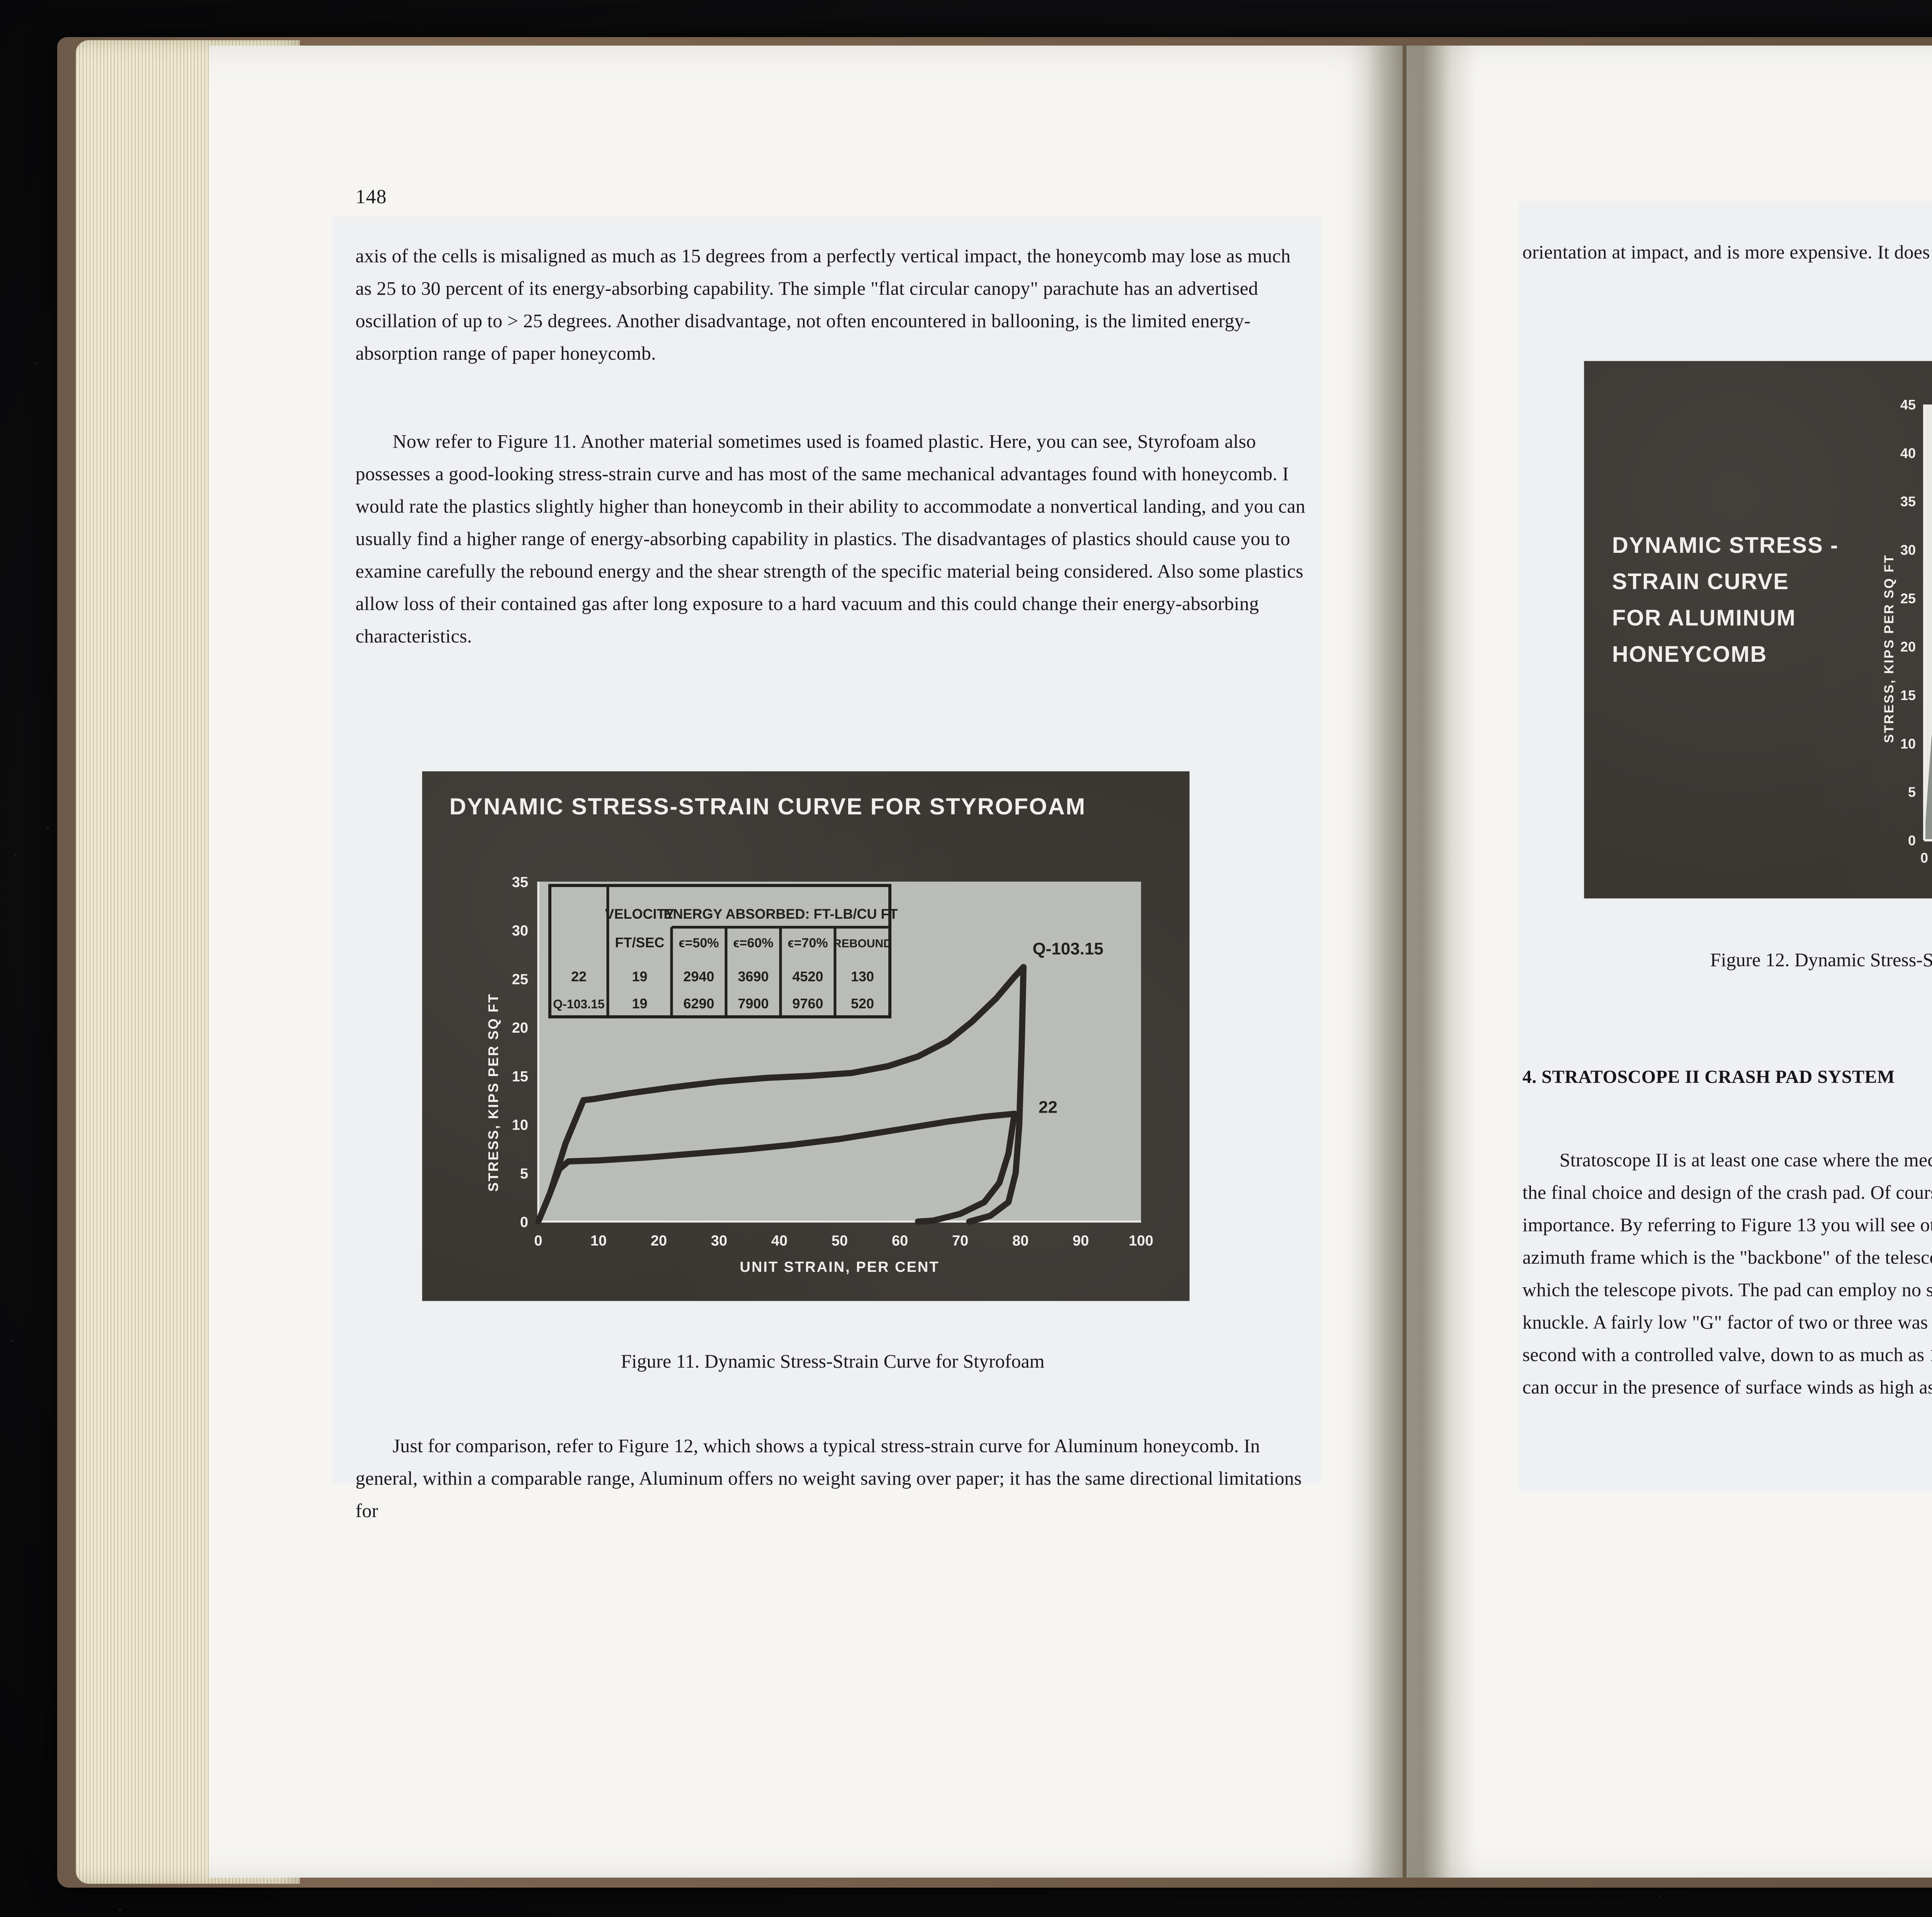 This screenshot has height=1917, width=1932. Describe the element at coordinates (807, 977) in the screenshot. I see `svg-text: 4520` at that location.